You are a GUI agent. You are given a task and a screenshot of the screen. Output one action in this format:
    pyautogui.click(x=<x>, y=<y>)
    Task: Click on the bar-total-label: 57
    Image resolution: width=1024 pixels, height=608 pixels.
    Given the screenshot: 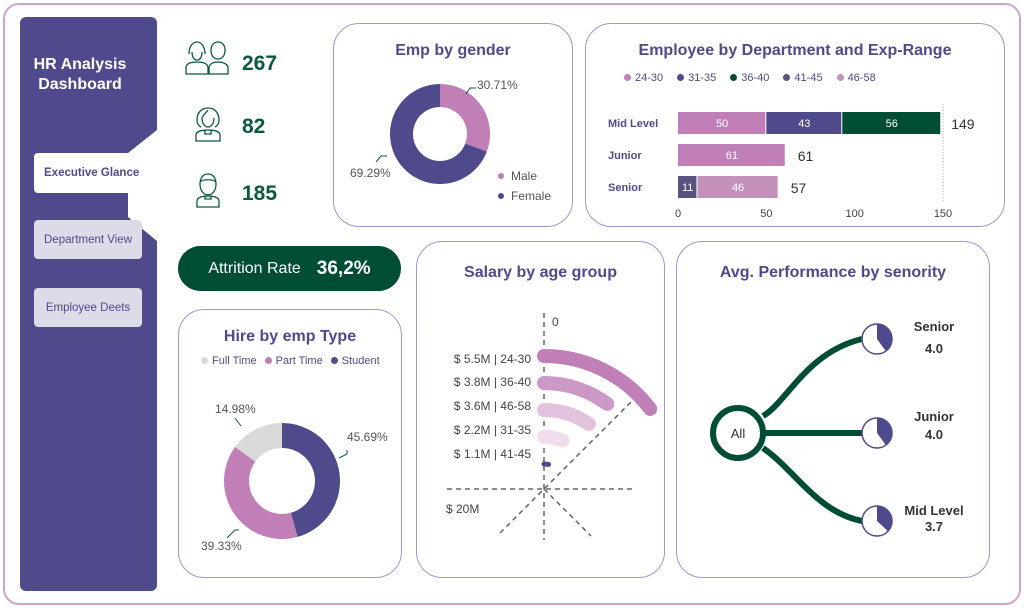 What is the action you would take?
    pyautogui.click(x=799, y=188)
    